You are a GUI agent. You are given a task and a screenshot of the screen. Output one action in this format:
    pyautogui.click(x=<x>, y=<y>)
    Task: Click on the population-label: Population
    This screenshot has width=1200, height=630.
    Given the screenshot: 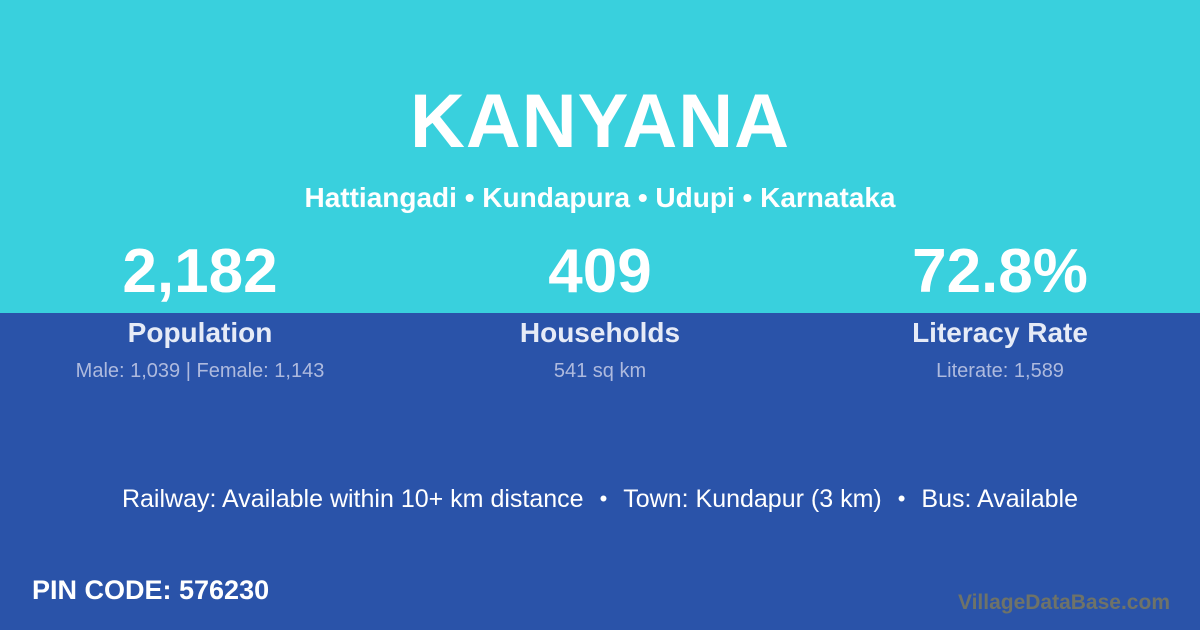 What is the action you would take?
    pyautogui.click(x=200, y=332)
    